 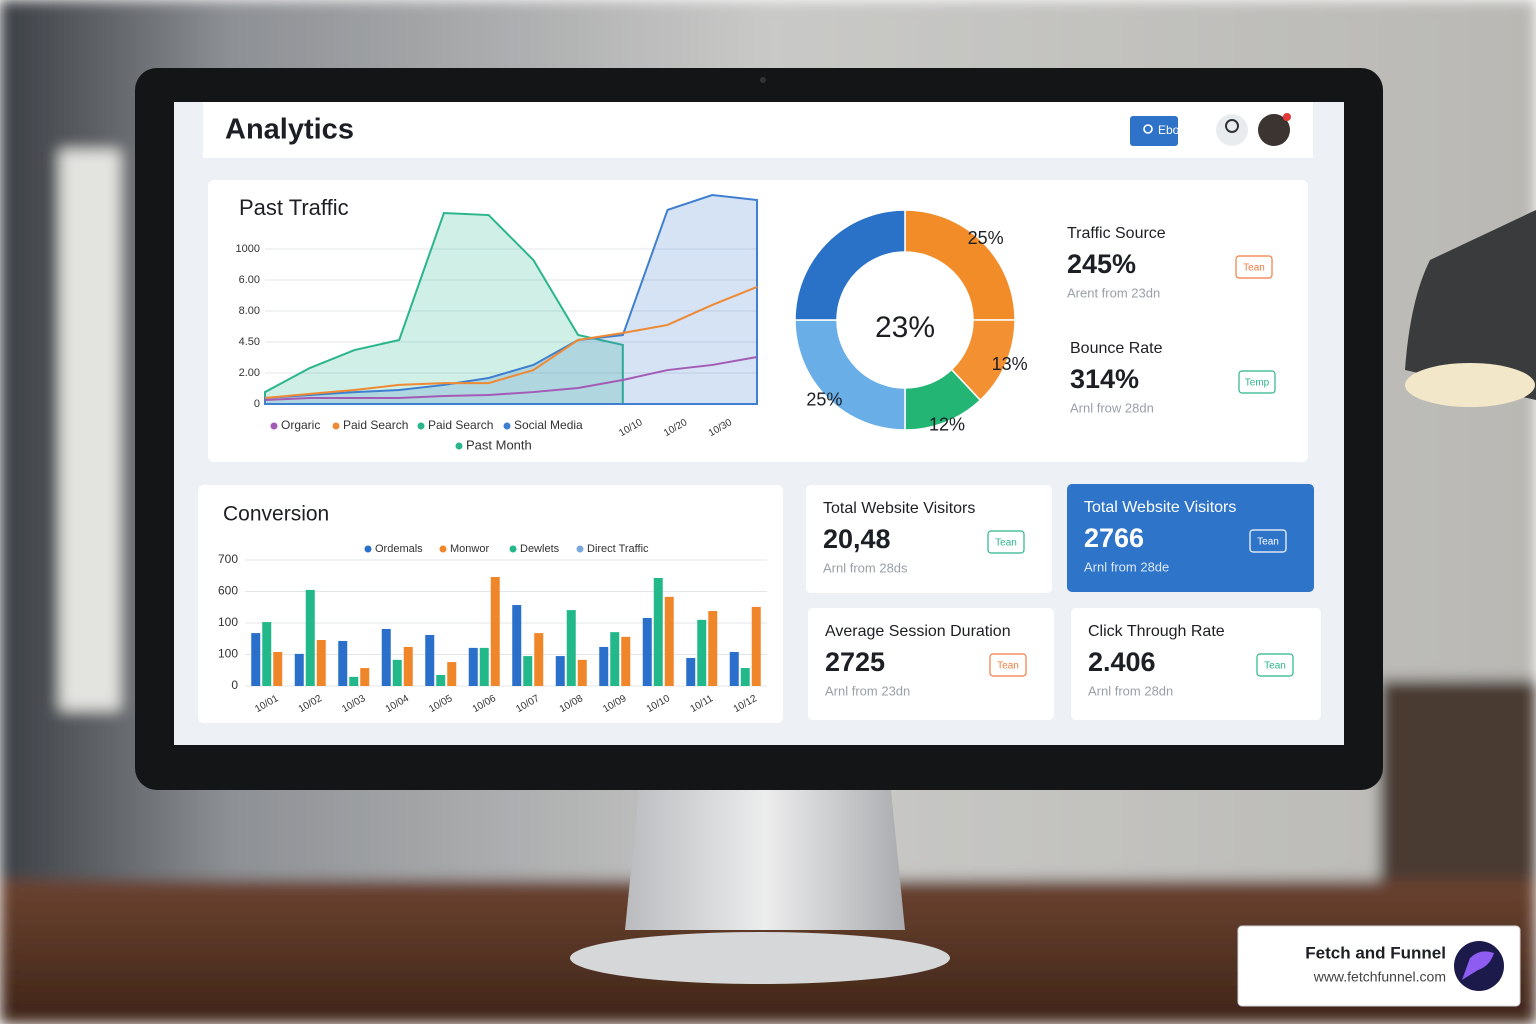 I want to click on lamp-light, so click(x=1470, y=385).